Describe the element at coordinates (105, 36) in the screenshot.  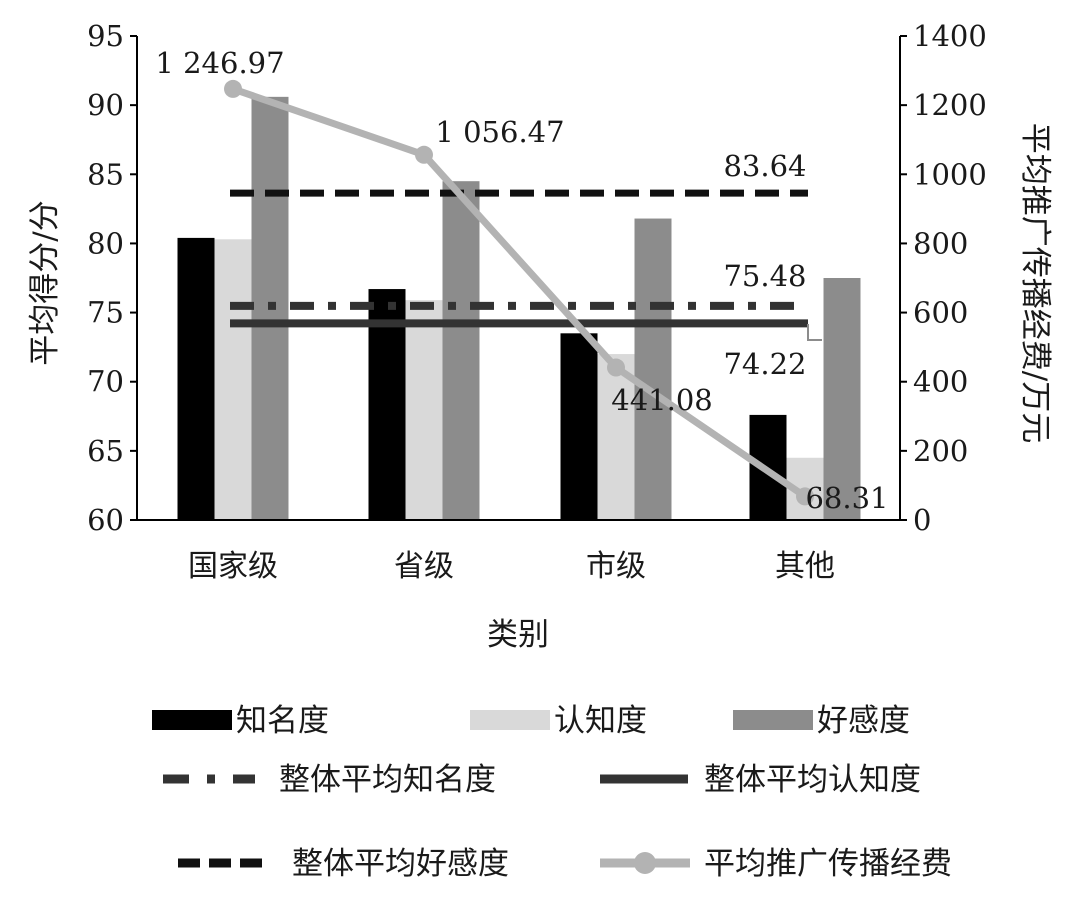
I see `y-tick-label: 95` at that location.